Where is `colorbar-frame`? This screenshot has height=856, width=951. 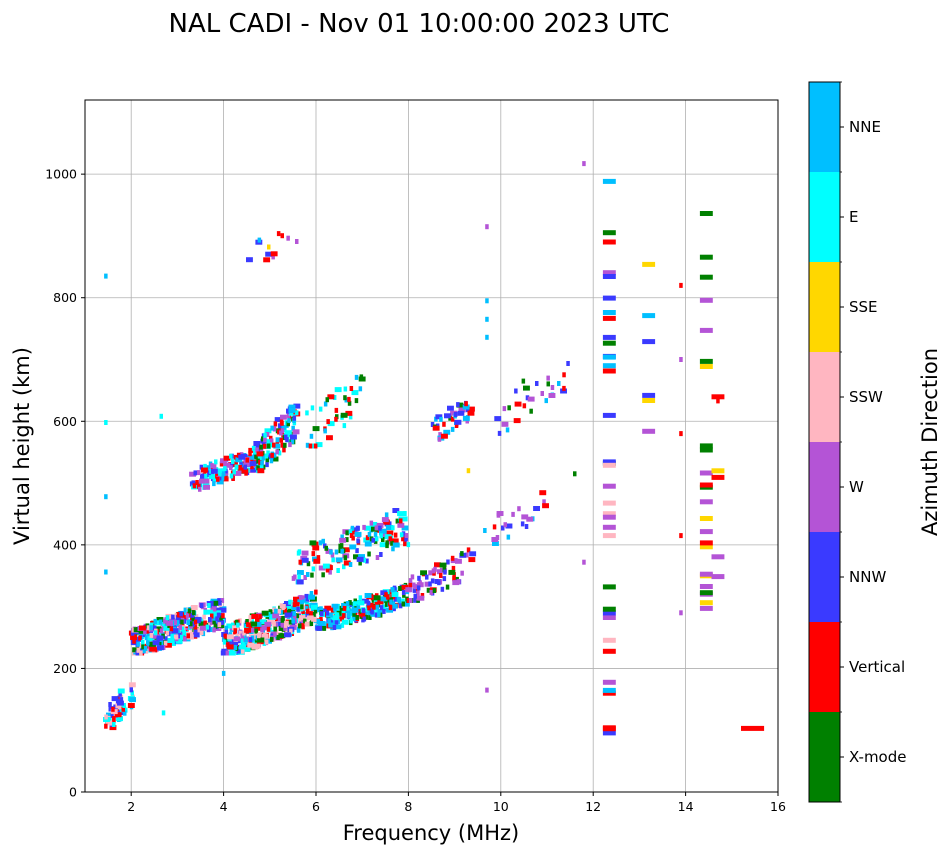 colorbar-frame is located at coordinates (824, 442).